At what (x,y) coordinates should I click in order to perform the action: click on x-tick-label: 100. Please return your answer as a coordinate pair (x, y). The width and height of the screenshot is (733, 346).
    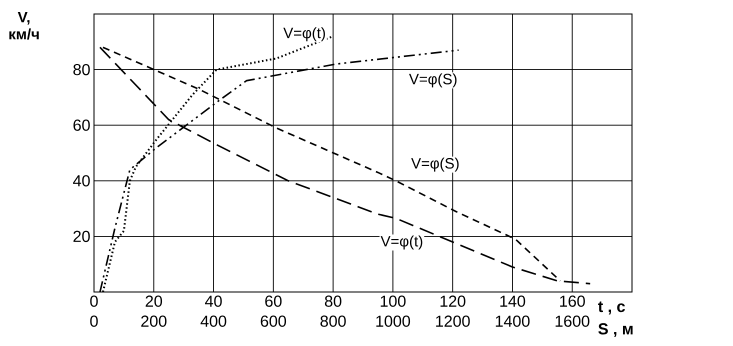
    Looking at the image, I should click on (393, 301).